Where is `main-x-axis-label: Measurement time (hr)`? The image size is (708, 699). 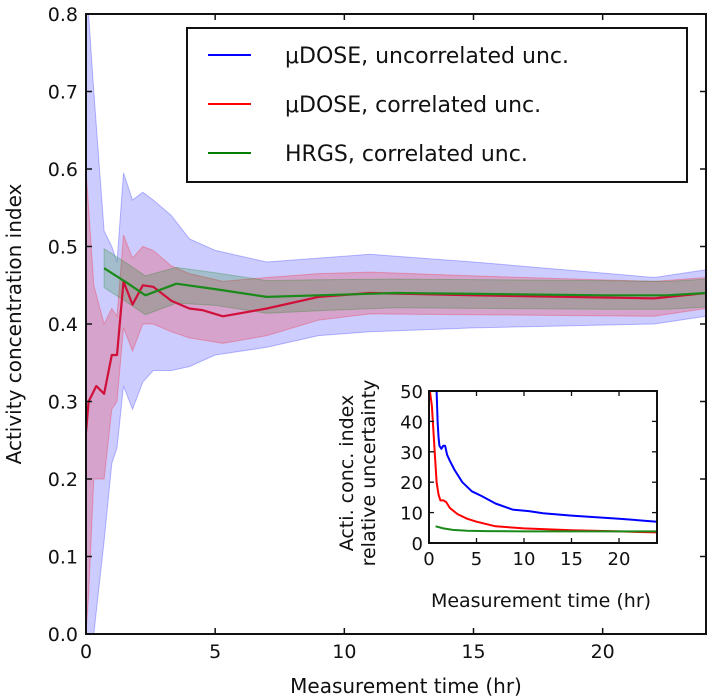 main-x-axis-label: Measurement time (hr) is located at coordinates (406, 686).